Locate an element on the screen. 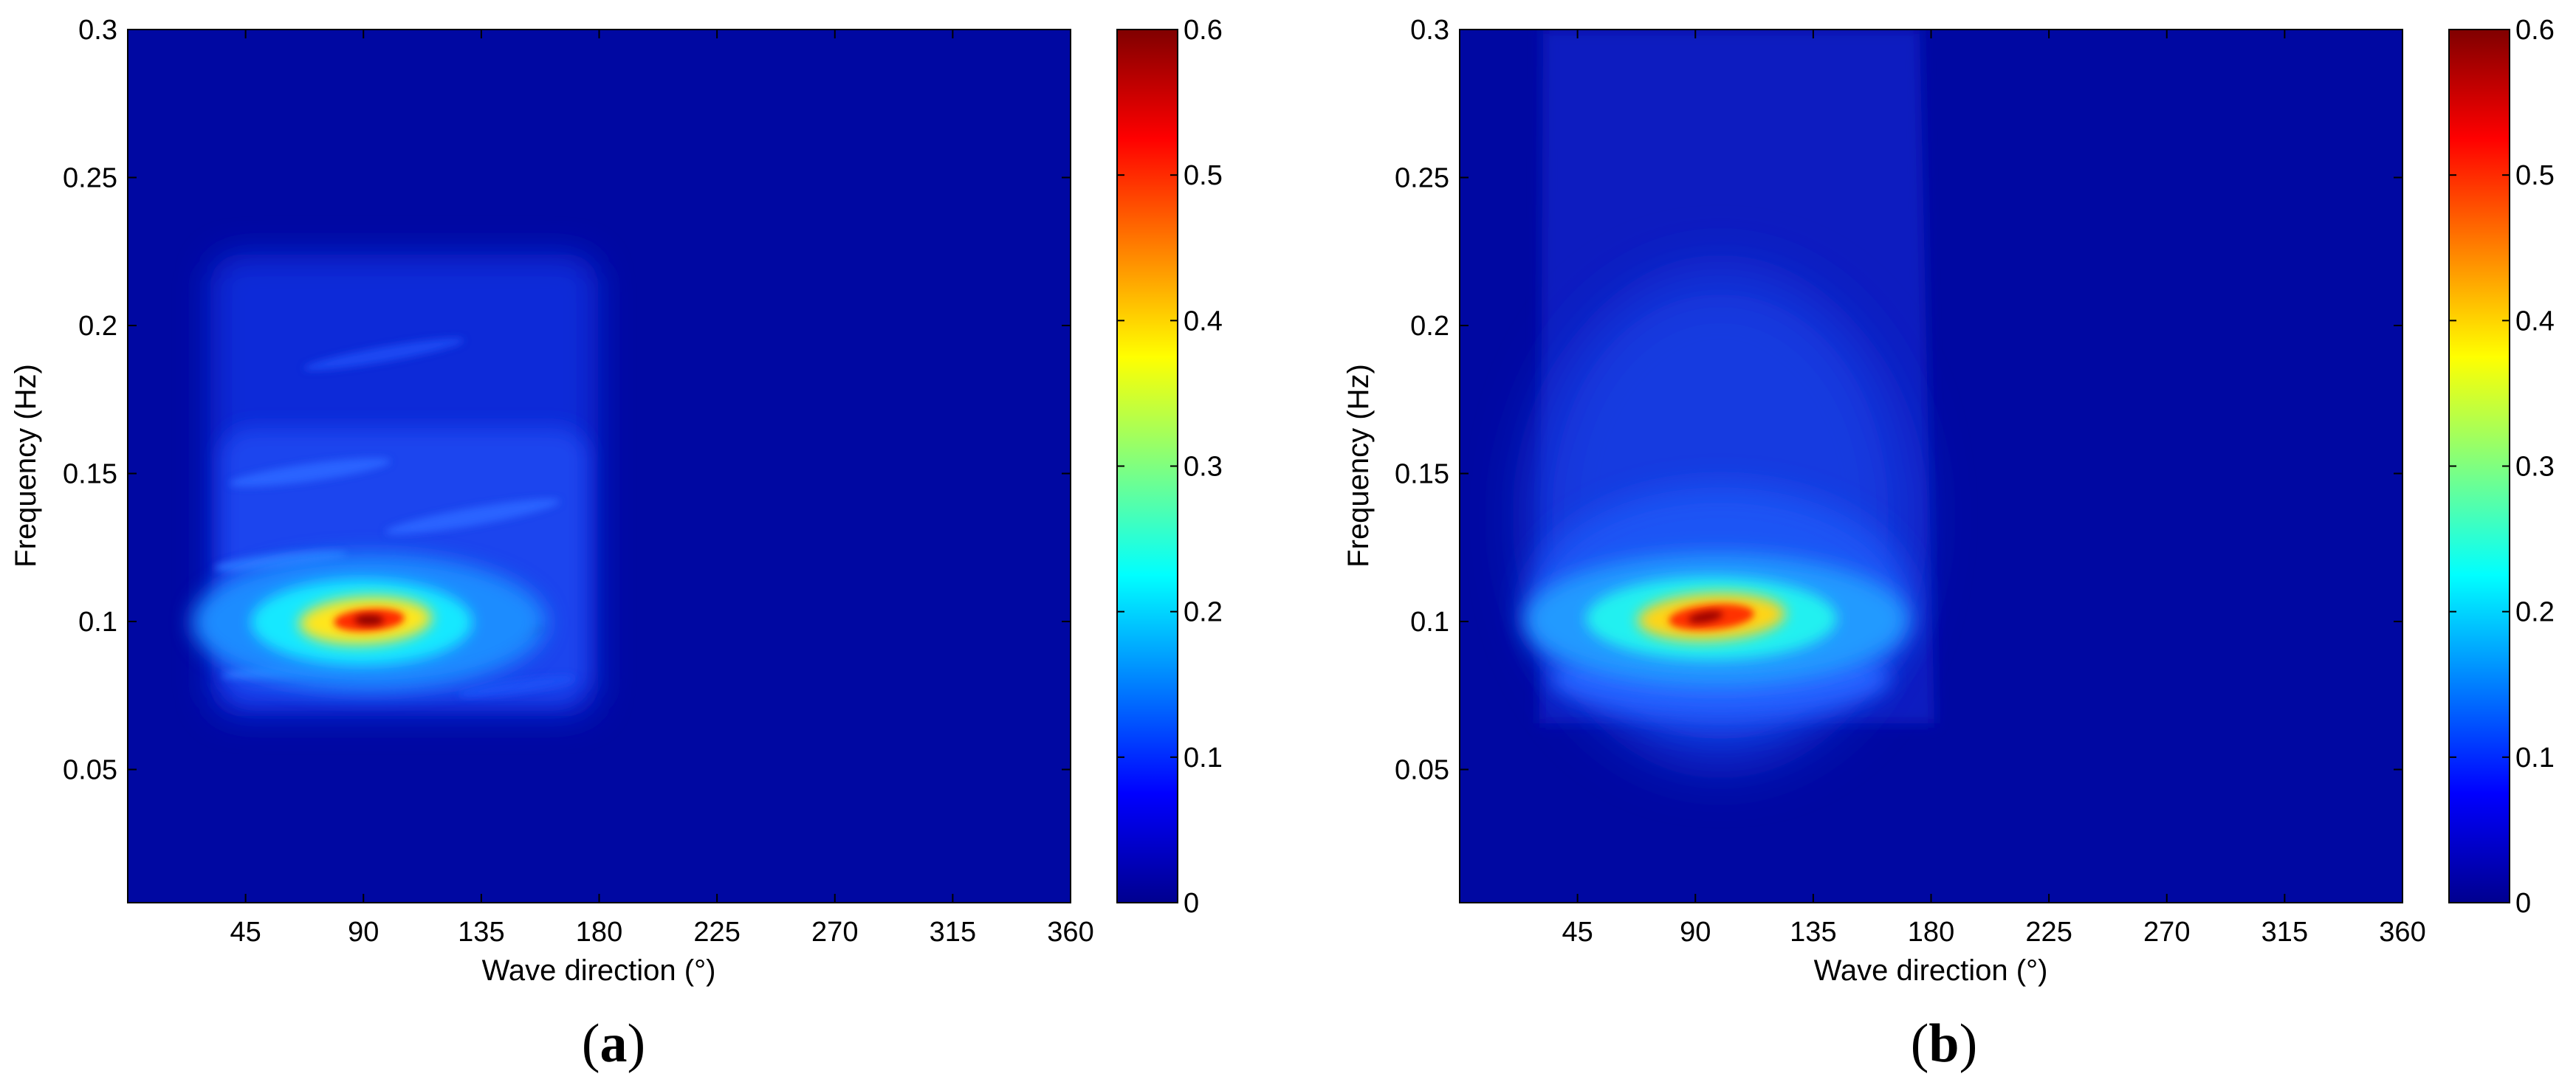 The height and width of the screenshot is (1085, 2576). colorbar-ticks-b: 0 0.1 0.2 0.3 0.4 0.5 0.6 is located at coordinates (2502, 467).